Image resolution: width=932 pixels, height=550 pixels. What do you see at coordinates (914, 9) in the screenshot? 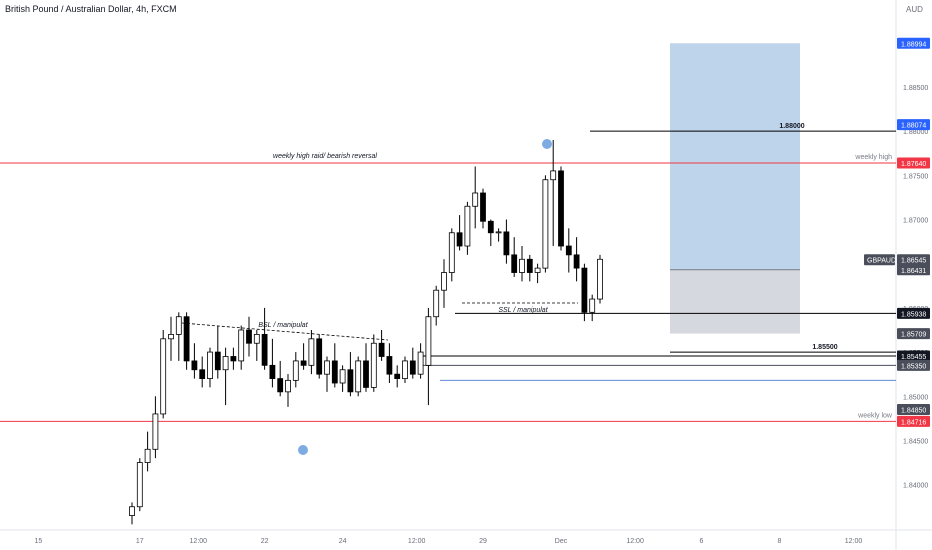
I see `currency-label: AUD` at bounding box center [914, 9].